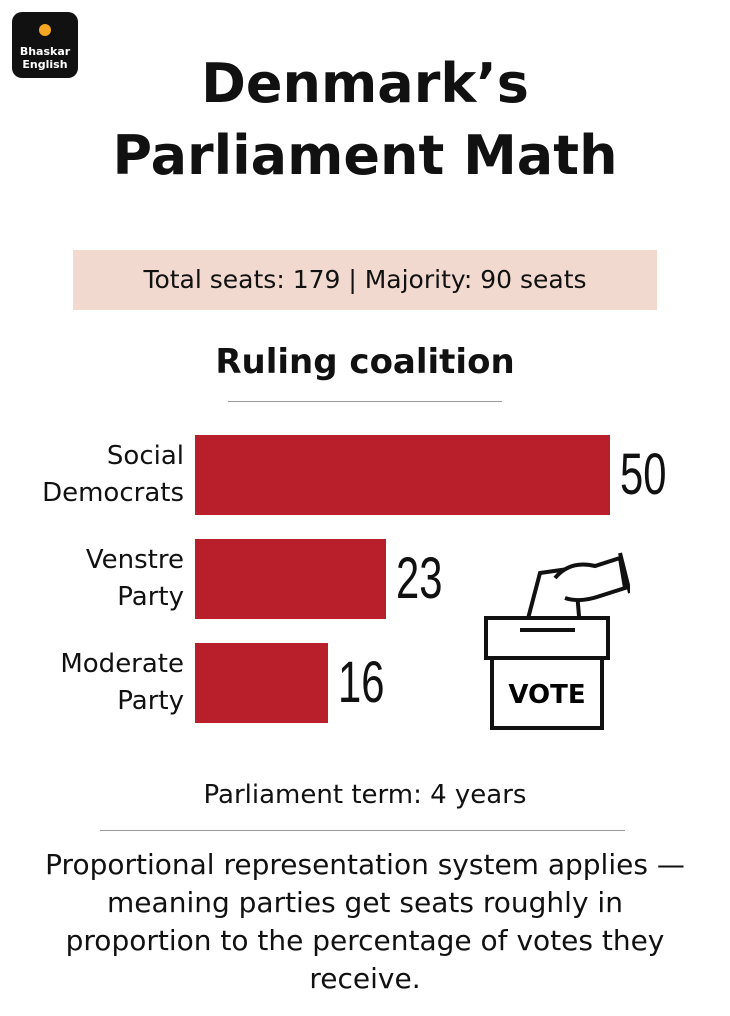  I want to click on term: Parliament term: 4 years, so click(365, 795).